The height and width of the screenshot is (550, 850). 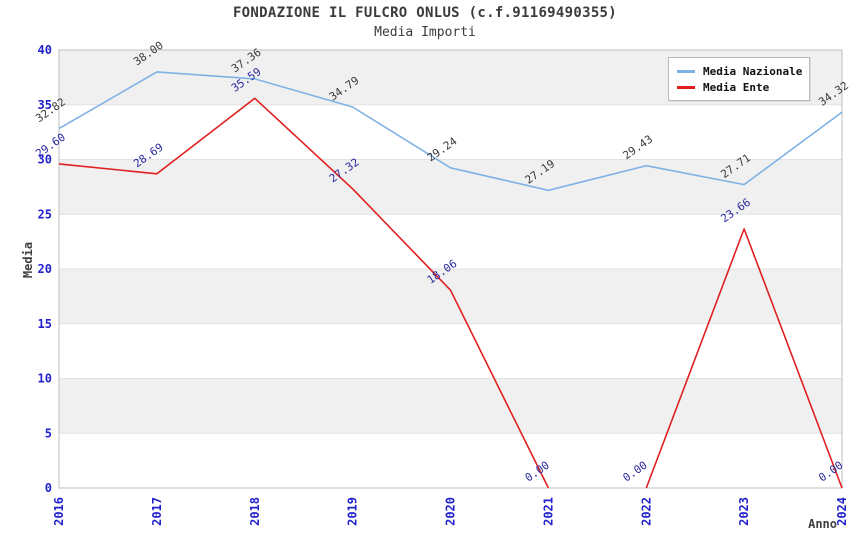 I want to click on y-tick-label: 30, so click(x=45, y=160).